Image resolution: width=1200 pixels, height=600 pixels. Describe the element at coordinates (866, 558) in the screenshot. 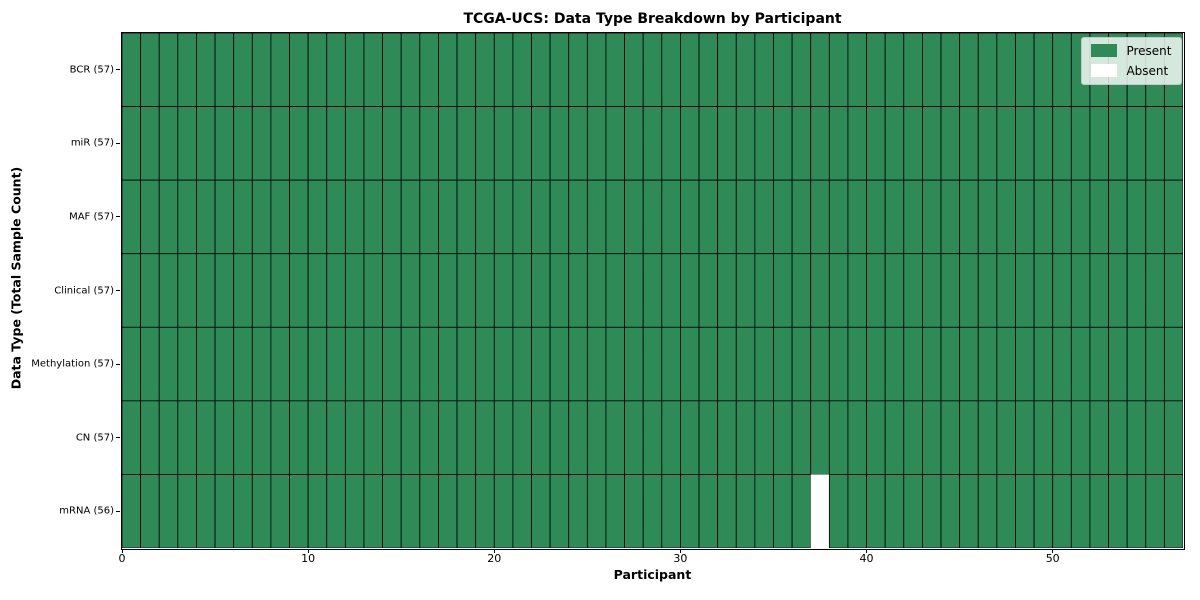

I see `x-tick-label: 40` at that location.